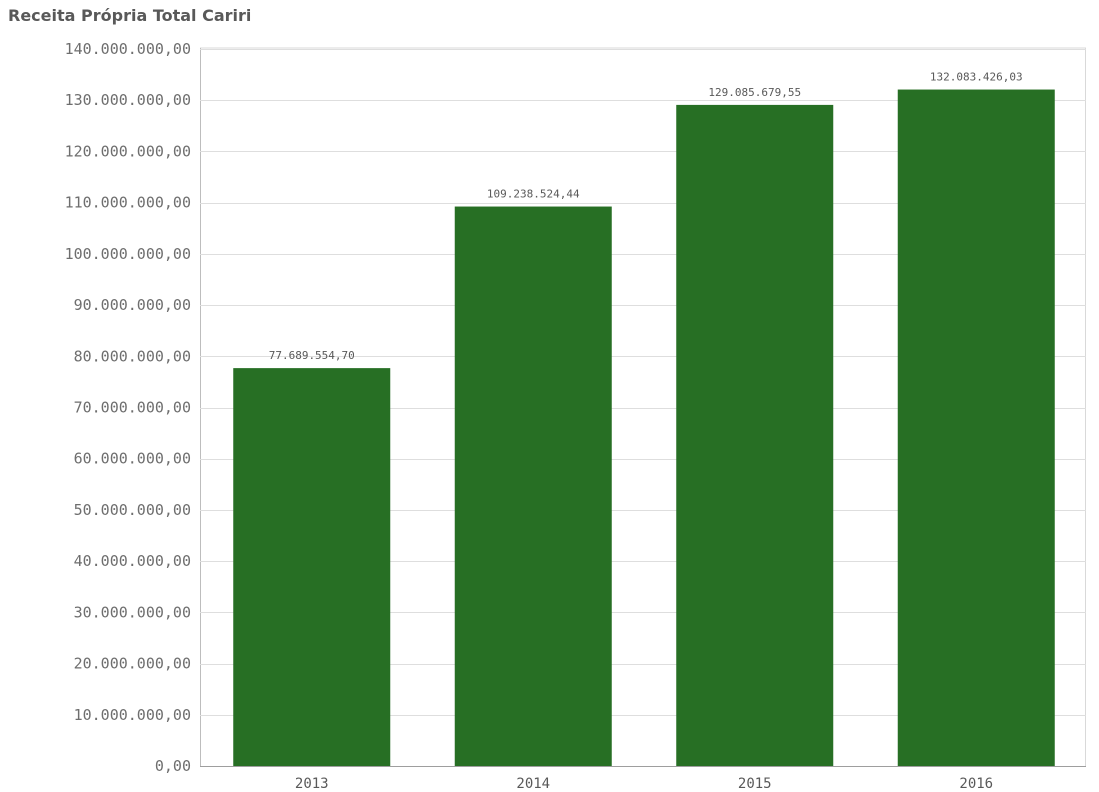 The height and width of the screenshot is (792, 1099). I want to click on y-tick-label: 20.000.000,00, so click(132, 664).